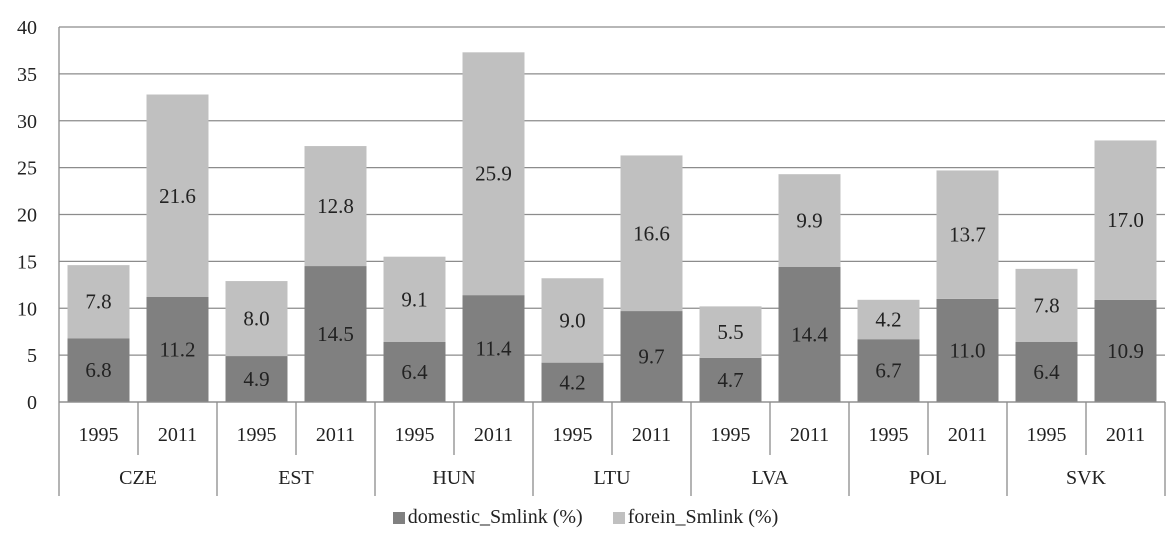 The image size is (1171, 545). I want to click on data-label-domestic: 11.2, so click(178, 350).